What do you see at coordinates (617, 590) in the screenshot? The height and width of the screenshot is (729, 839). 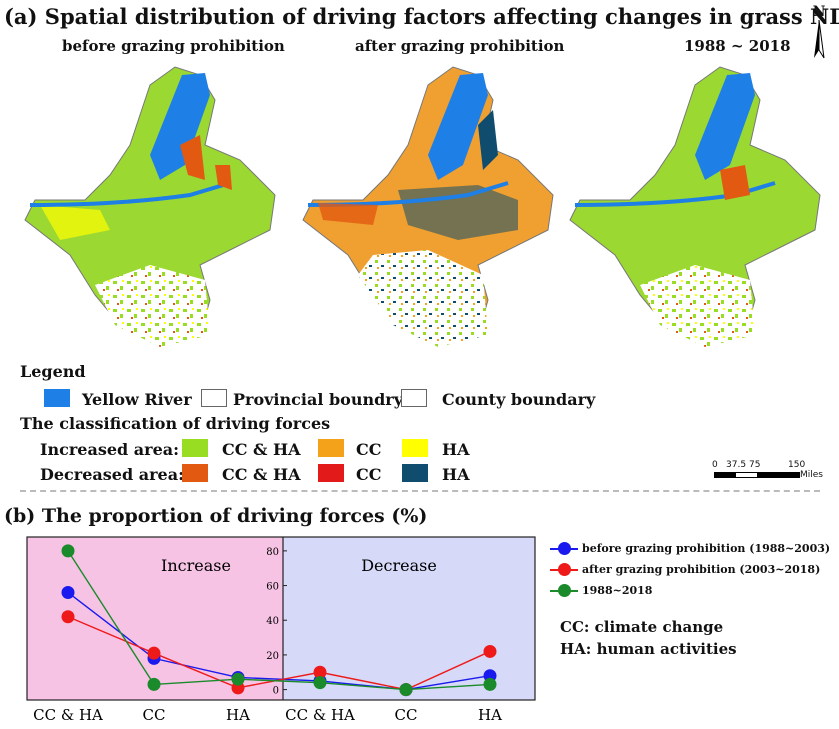 I see `legend-all: 1988~2018` at bounding box center [617, 590].